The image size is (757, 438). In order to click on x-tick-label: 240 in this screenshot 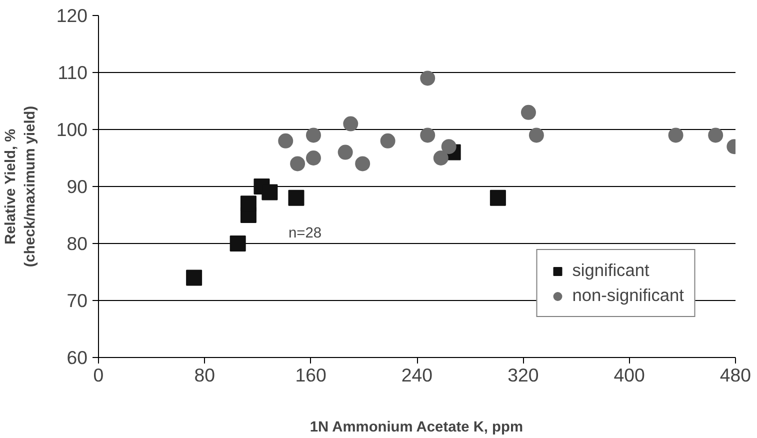, I will do `click(417, 375)`.